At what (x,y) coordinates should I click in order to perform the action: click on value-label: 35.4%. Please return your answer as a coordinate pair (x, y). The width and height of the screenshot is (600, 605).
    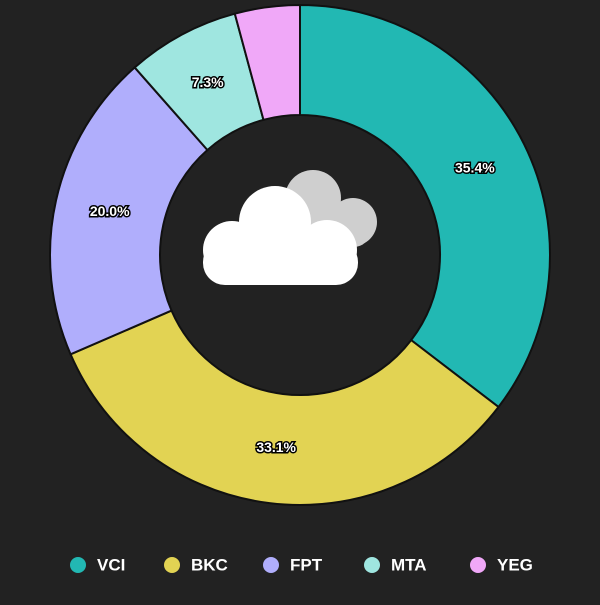
    Looking at the image, I should click on (475, 167).